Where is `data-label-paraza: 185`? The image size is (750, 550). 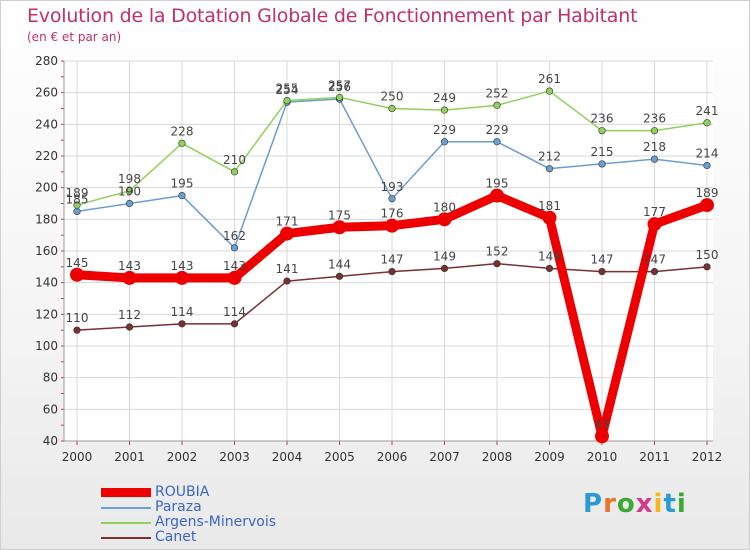
data-label-paraza: 185 is located at coordinates (77, 199).